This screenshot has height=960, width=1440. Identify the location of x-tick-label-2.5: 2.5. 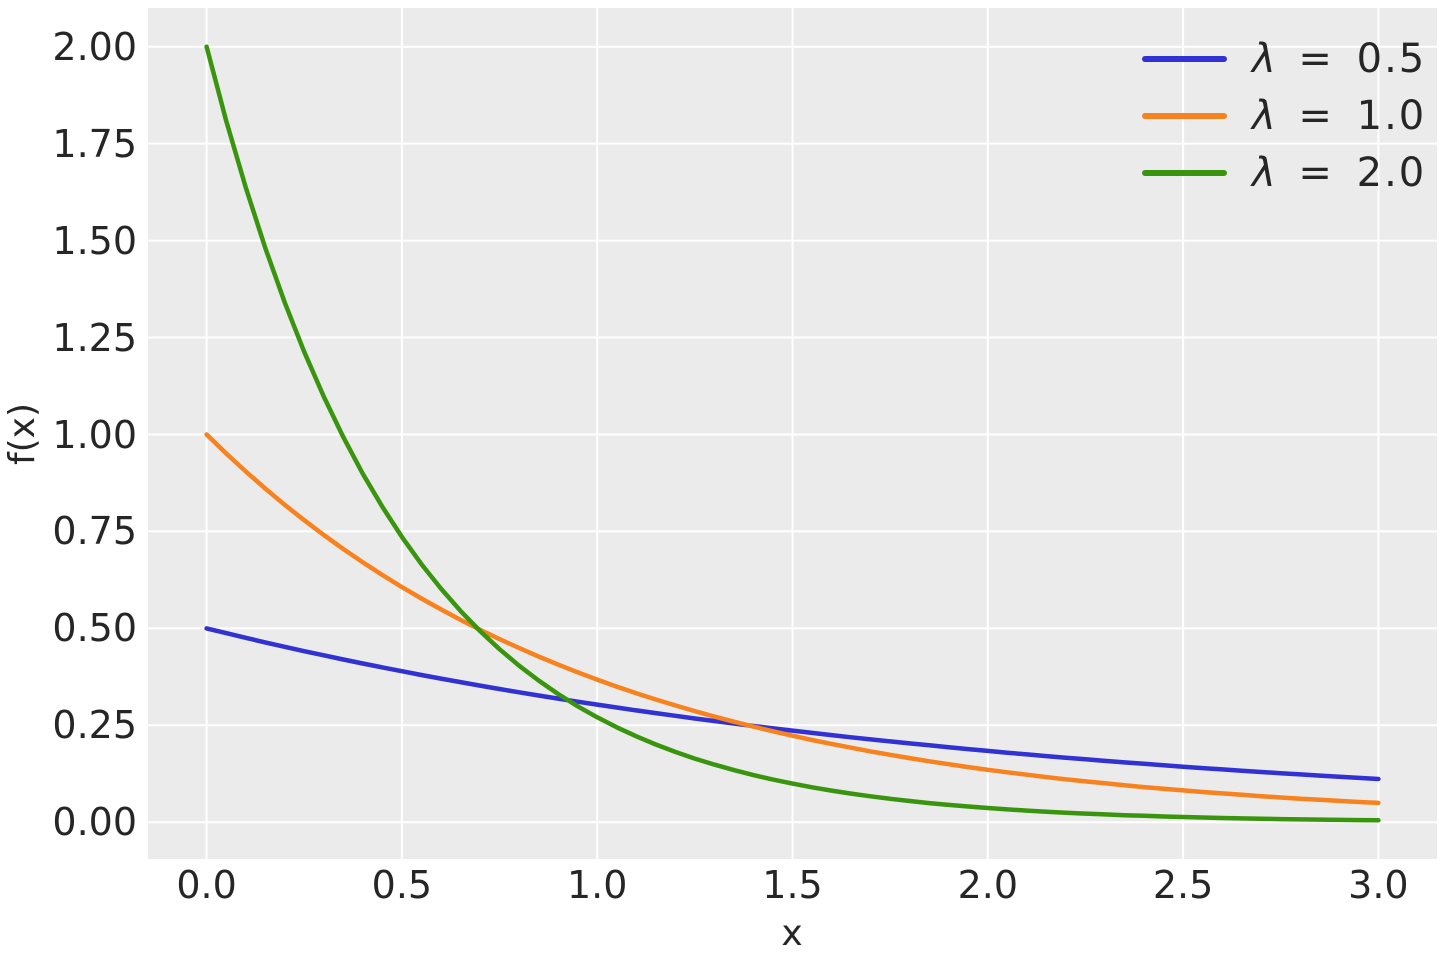
(1183, 885).